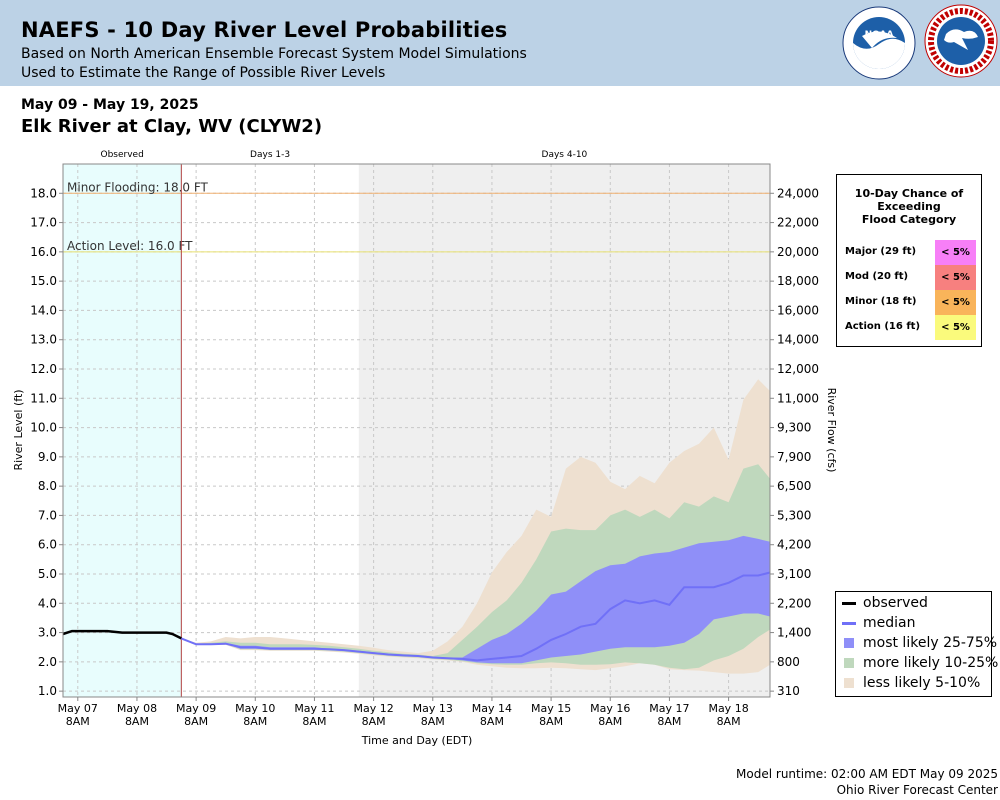  What do you see at coordinates (798, 223) in the screenshot?
I see `y2-tick-label: 22,000` at bounding box center [798, 223].